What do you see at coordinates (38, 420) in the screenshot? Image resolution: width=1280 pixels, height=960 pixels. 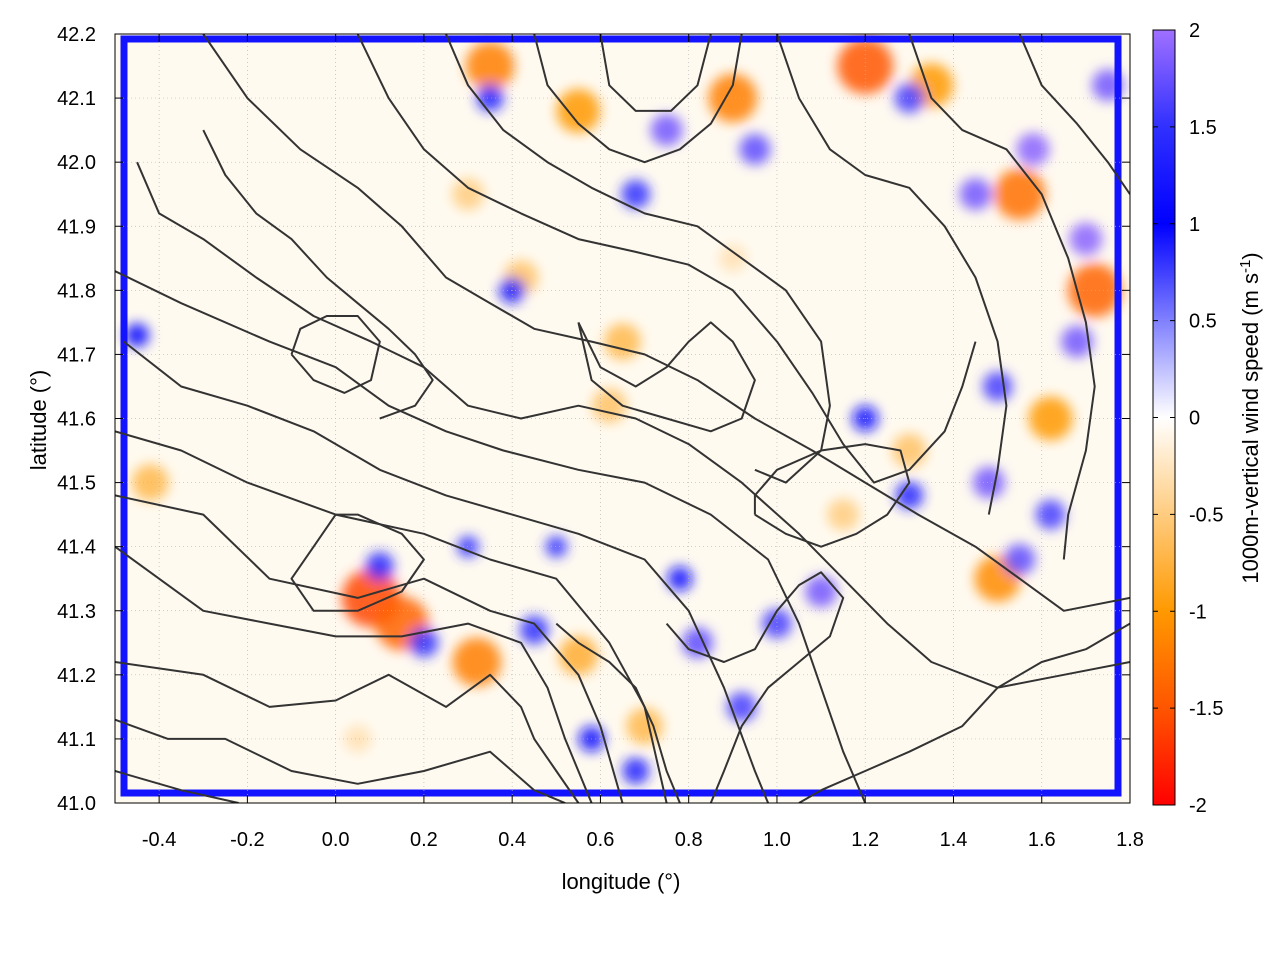 I see `y-axis-label: latitude (°)` at bounding box center [38, 420].